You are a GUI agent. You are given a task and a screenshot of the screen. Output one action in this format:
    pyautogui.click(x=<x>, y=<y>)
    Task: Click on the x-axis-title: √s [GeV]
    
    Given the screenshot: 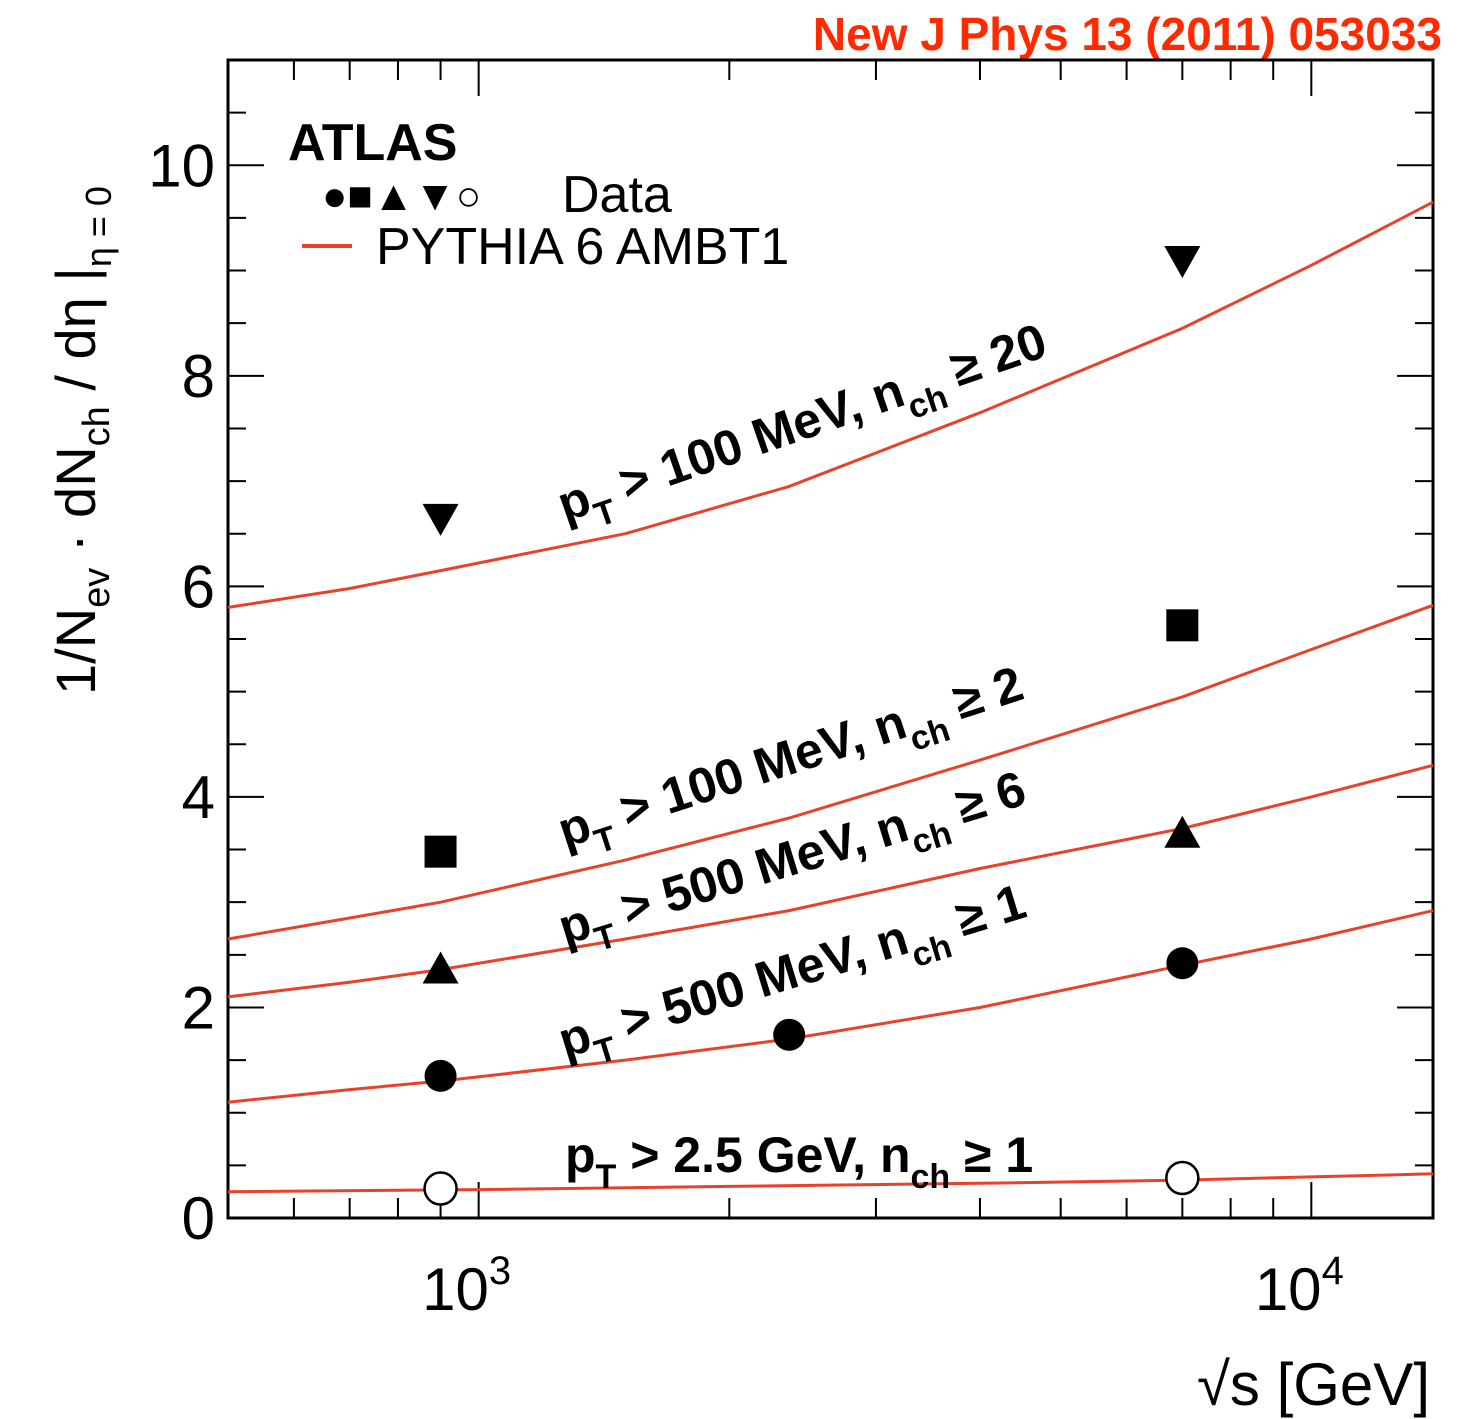 What is the action you would take?
    pyautogui.click(x=1313, y=1384)
    